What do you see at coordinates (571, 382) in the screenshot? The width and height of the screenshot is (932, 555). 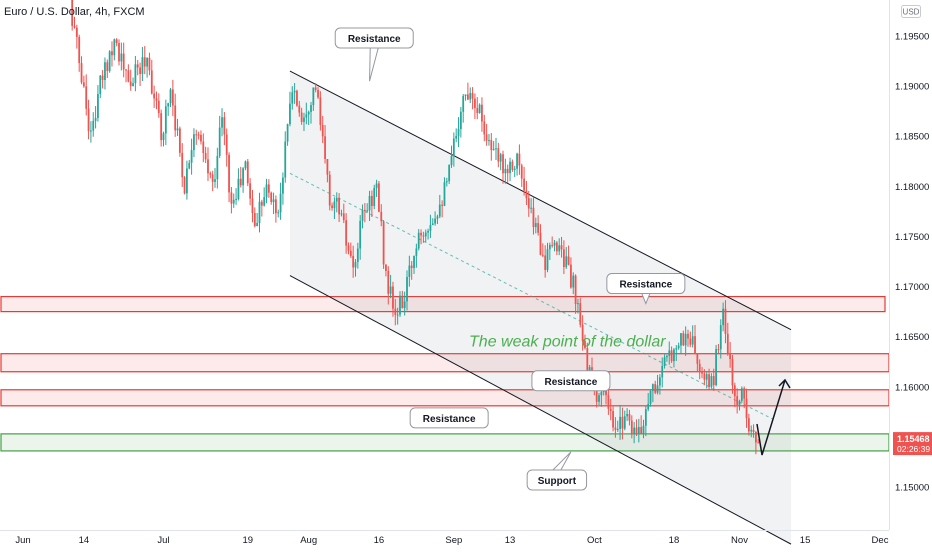 I see `resistance-label: Resistance` at bounding box center [571, 382].